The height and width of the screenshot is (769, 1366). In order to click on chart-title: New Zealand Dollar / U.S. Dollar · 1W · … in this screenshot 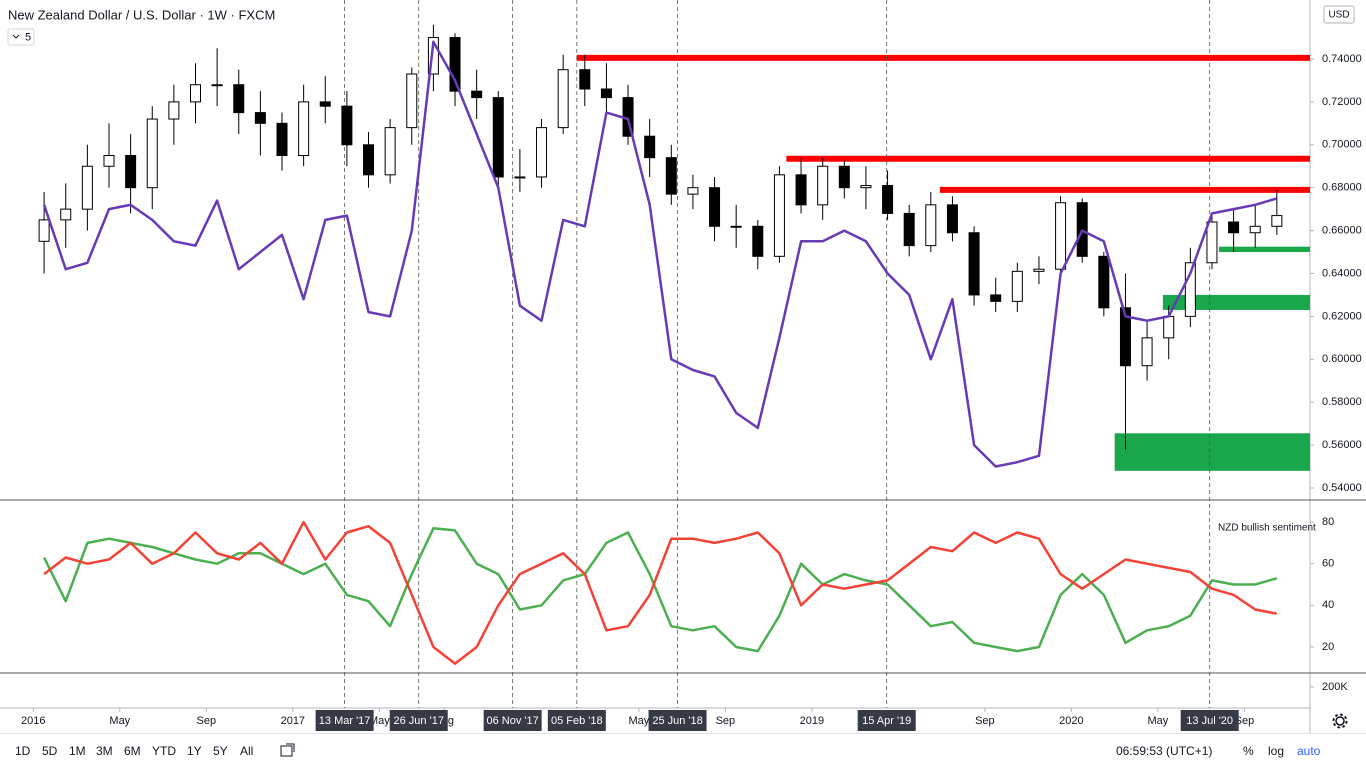, I will do `click(141, 14)`.